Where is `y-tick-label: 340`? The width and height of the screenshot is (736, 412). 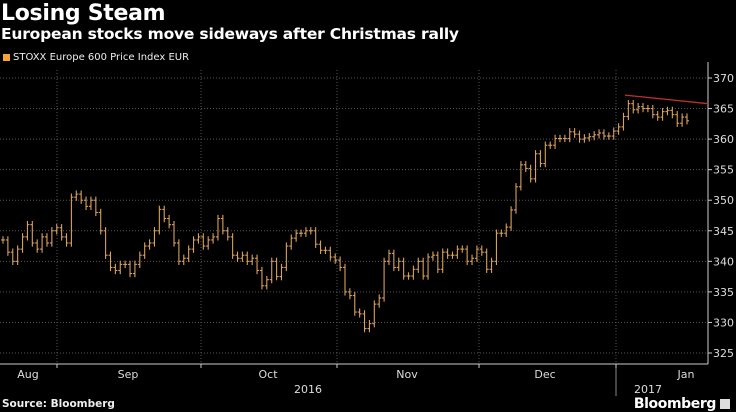 y-tick-label: 340 is located at coordinates (723, 261).